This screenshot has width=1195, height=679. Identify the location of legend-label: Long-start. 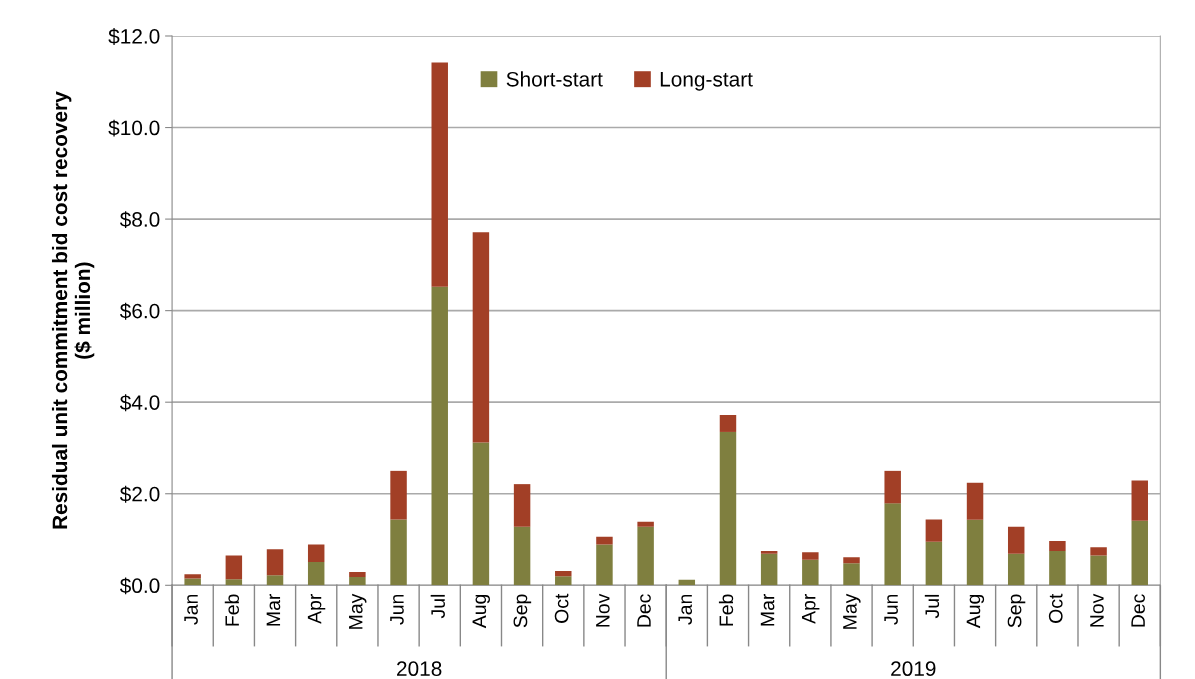
(706, 81).